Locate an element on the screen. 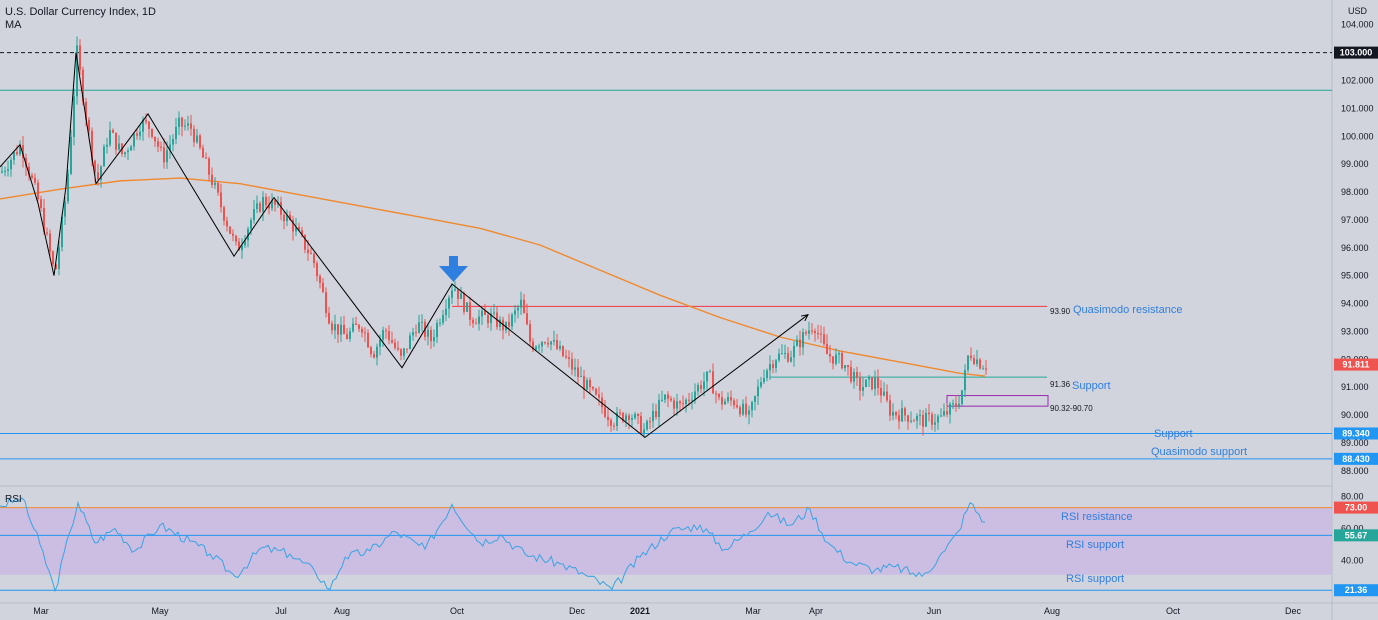 The image size is (1378, 620). quasimodo-resistance-text: Quasimodo resistance is located at coordinates (1127, 310).